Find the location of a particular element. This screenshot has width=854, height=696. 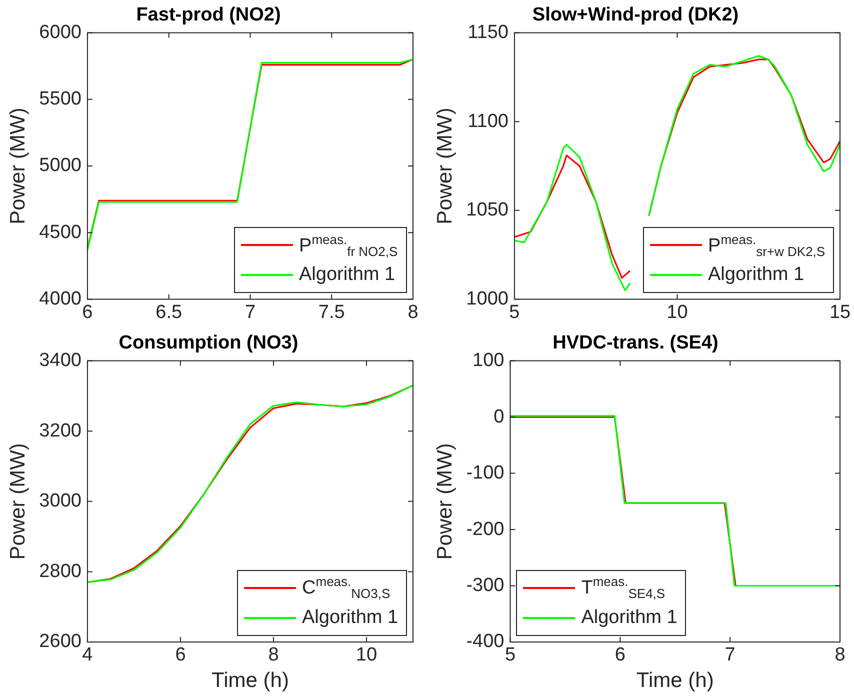

y-tick-label: 100 is located at coordinates (488, 361).